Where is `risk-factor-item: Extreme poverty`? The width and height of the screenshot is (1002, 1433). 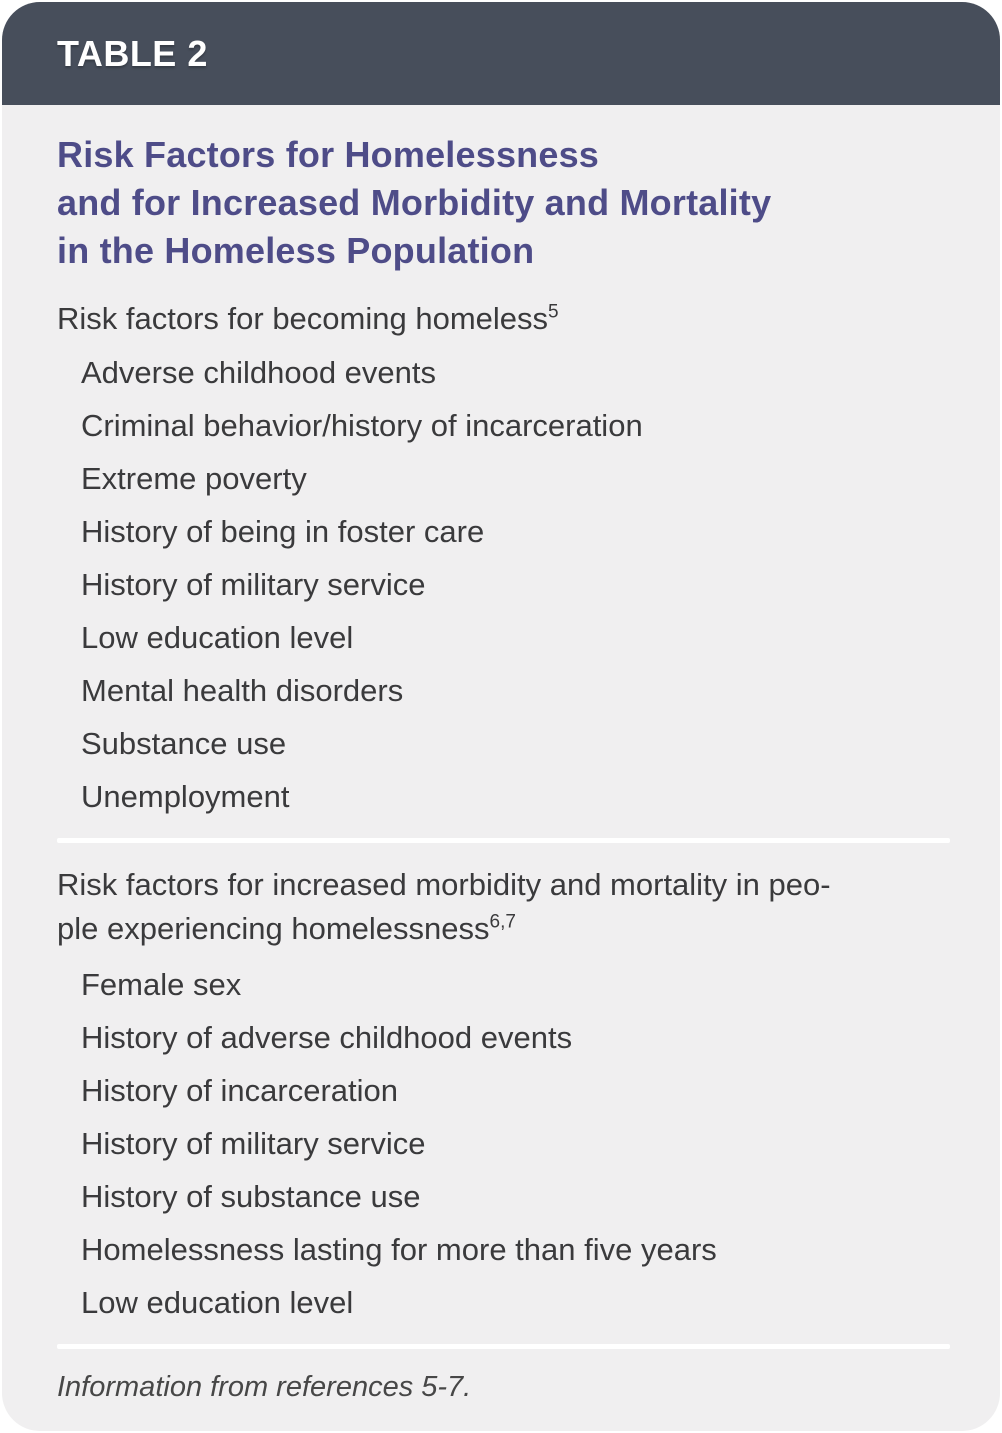
risk-factor-item: Extreme poverty is located at coordinates (194, 478).